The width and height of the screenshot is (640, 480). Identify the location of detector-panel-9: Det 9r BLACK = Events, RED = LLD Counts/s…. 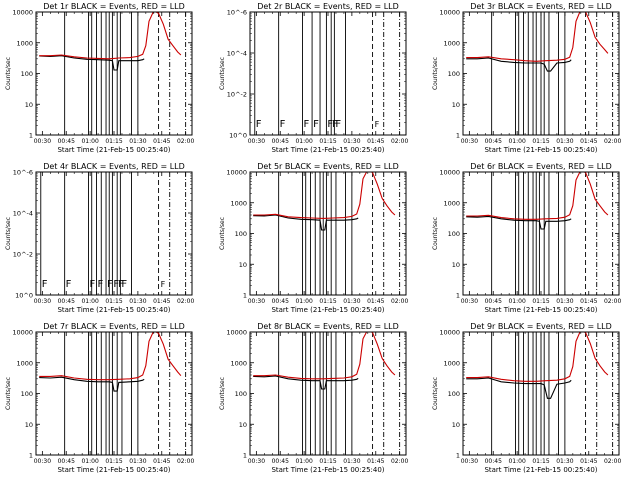
(526, 398).